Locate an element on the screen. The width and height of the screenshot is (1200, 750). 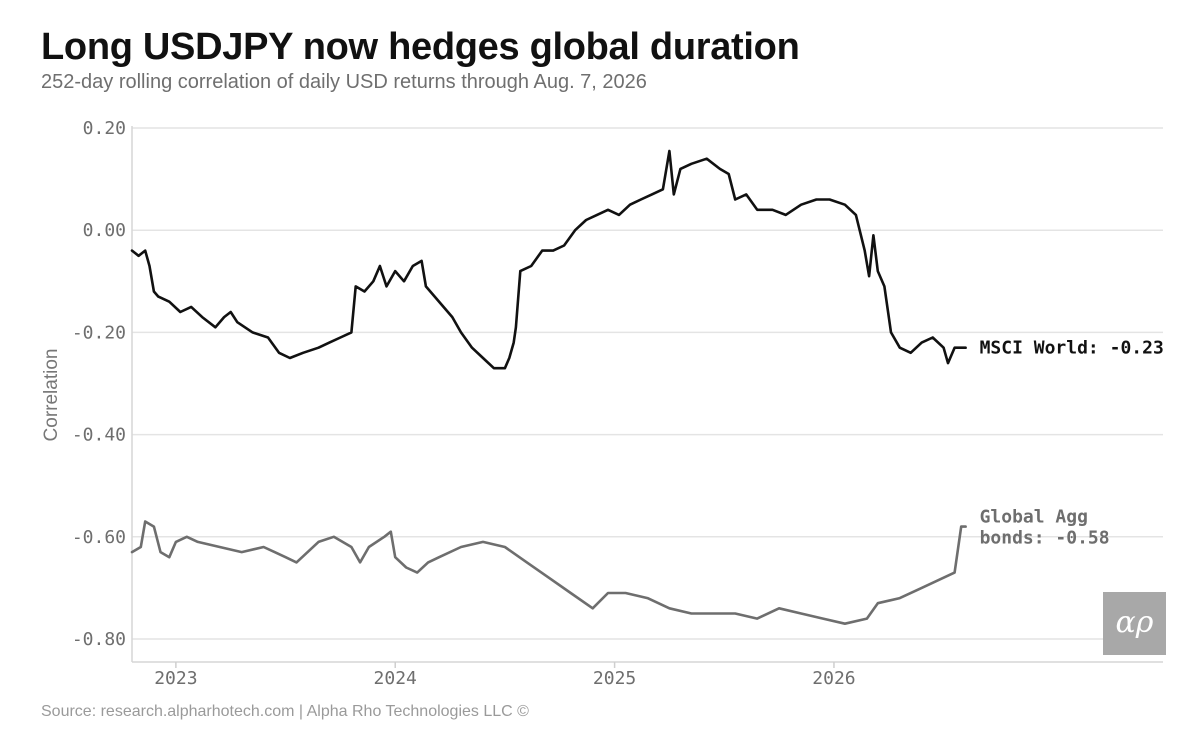
global-agg-line is located at coordinates (548, 572).